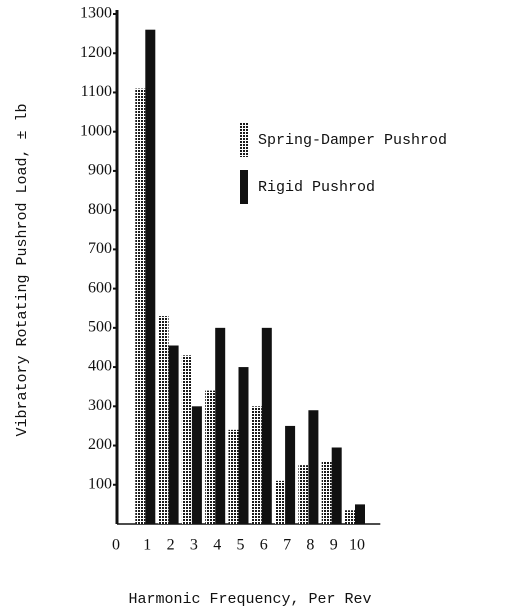  What do you see at coordinates (264, 545) in the screenshot?
I see `x-tick-label: 6` at bounding box center [264, 545].